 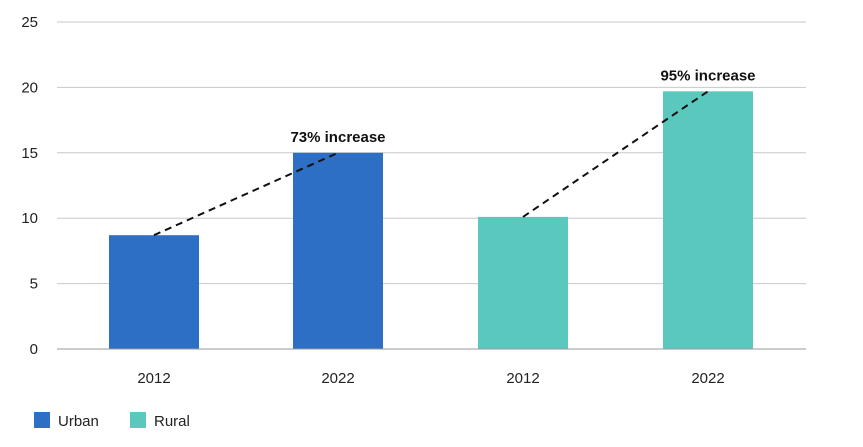 What do you see at coordinates (154, 292) in the screenshot?
I see `bar-urban-2012` at bounding box center [154, 292].